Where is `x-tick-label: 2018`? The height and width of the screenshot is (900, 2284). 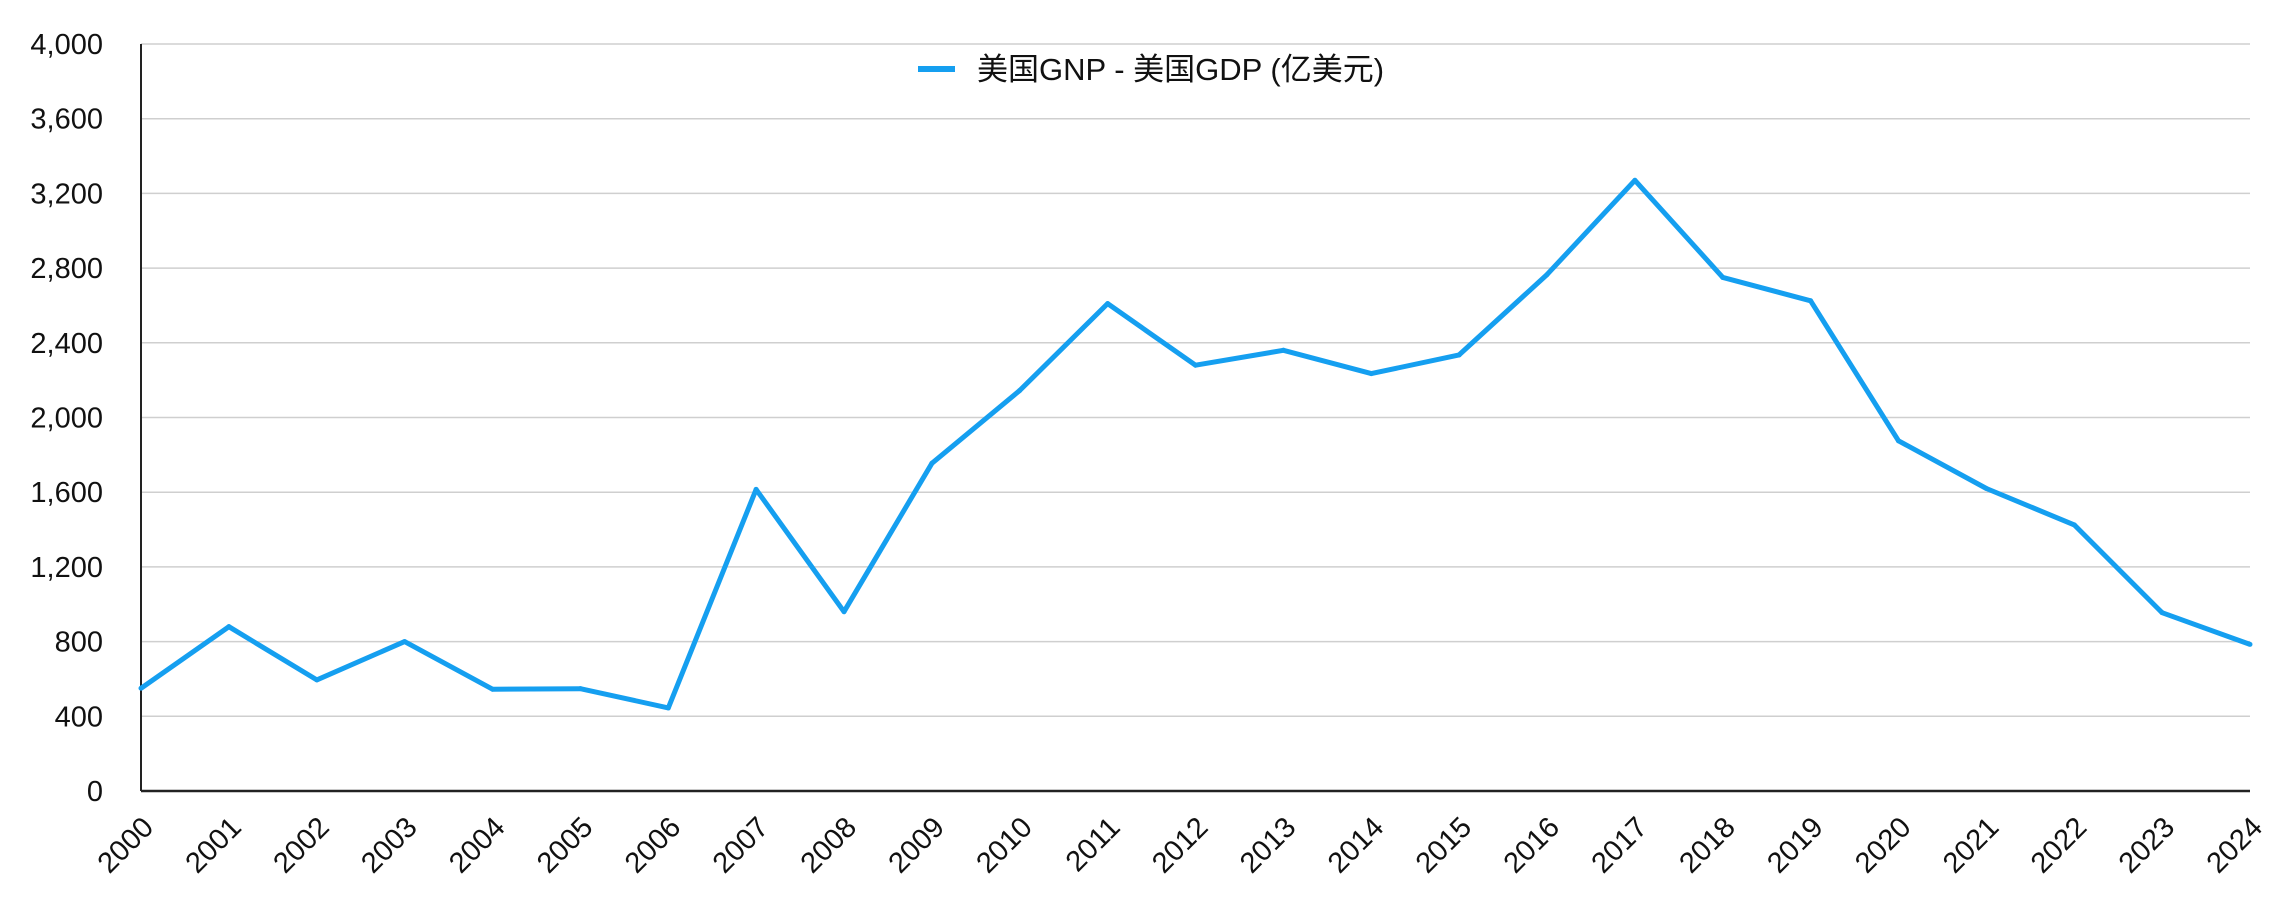 x-tick-label: 2018 is located at coordinates (1707, 845).